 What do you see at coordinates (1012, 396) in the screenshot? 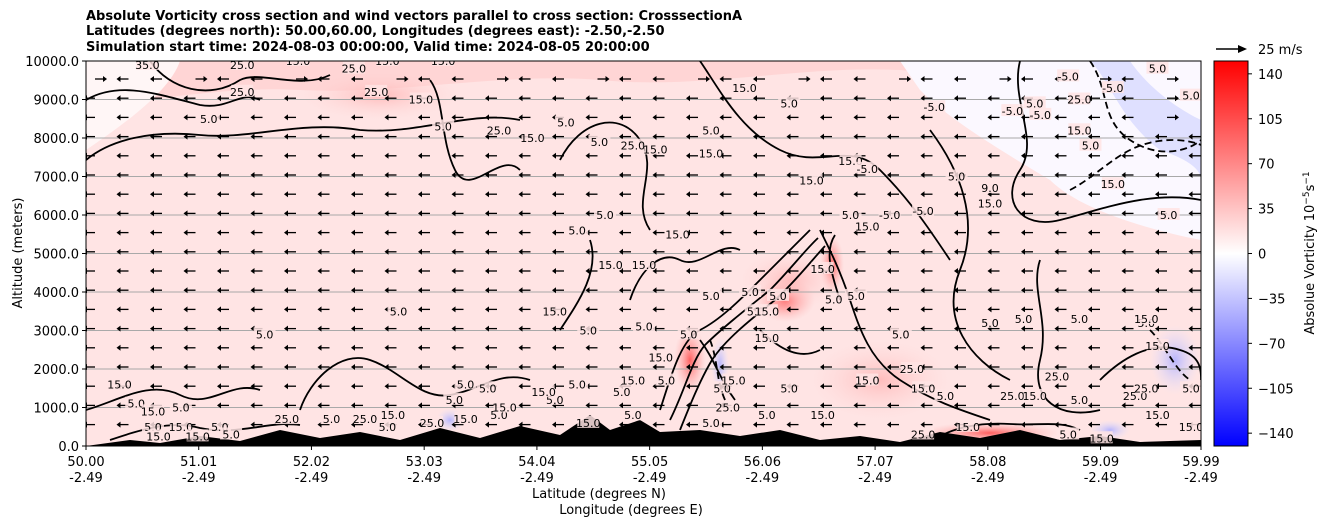
I see `contour-label-text: 25.0` at bounding box center [1012, 396].